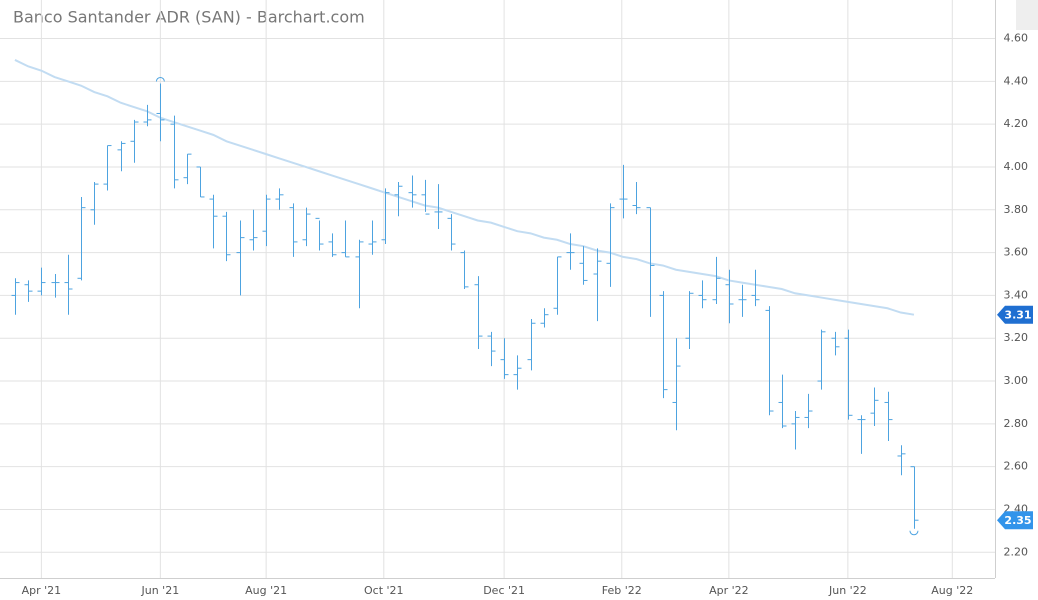 This screenshot has width=1038, height=600. What do you see at coordinates (189, 17) in the screenshot?
I see `chart-title: Banco Santander ADR (SAN) - Barchart.com` at bounding box center [189, 17].